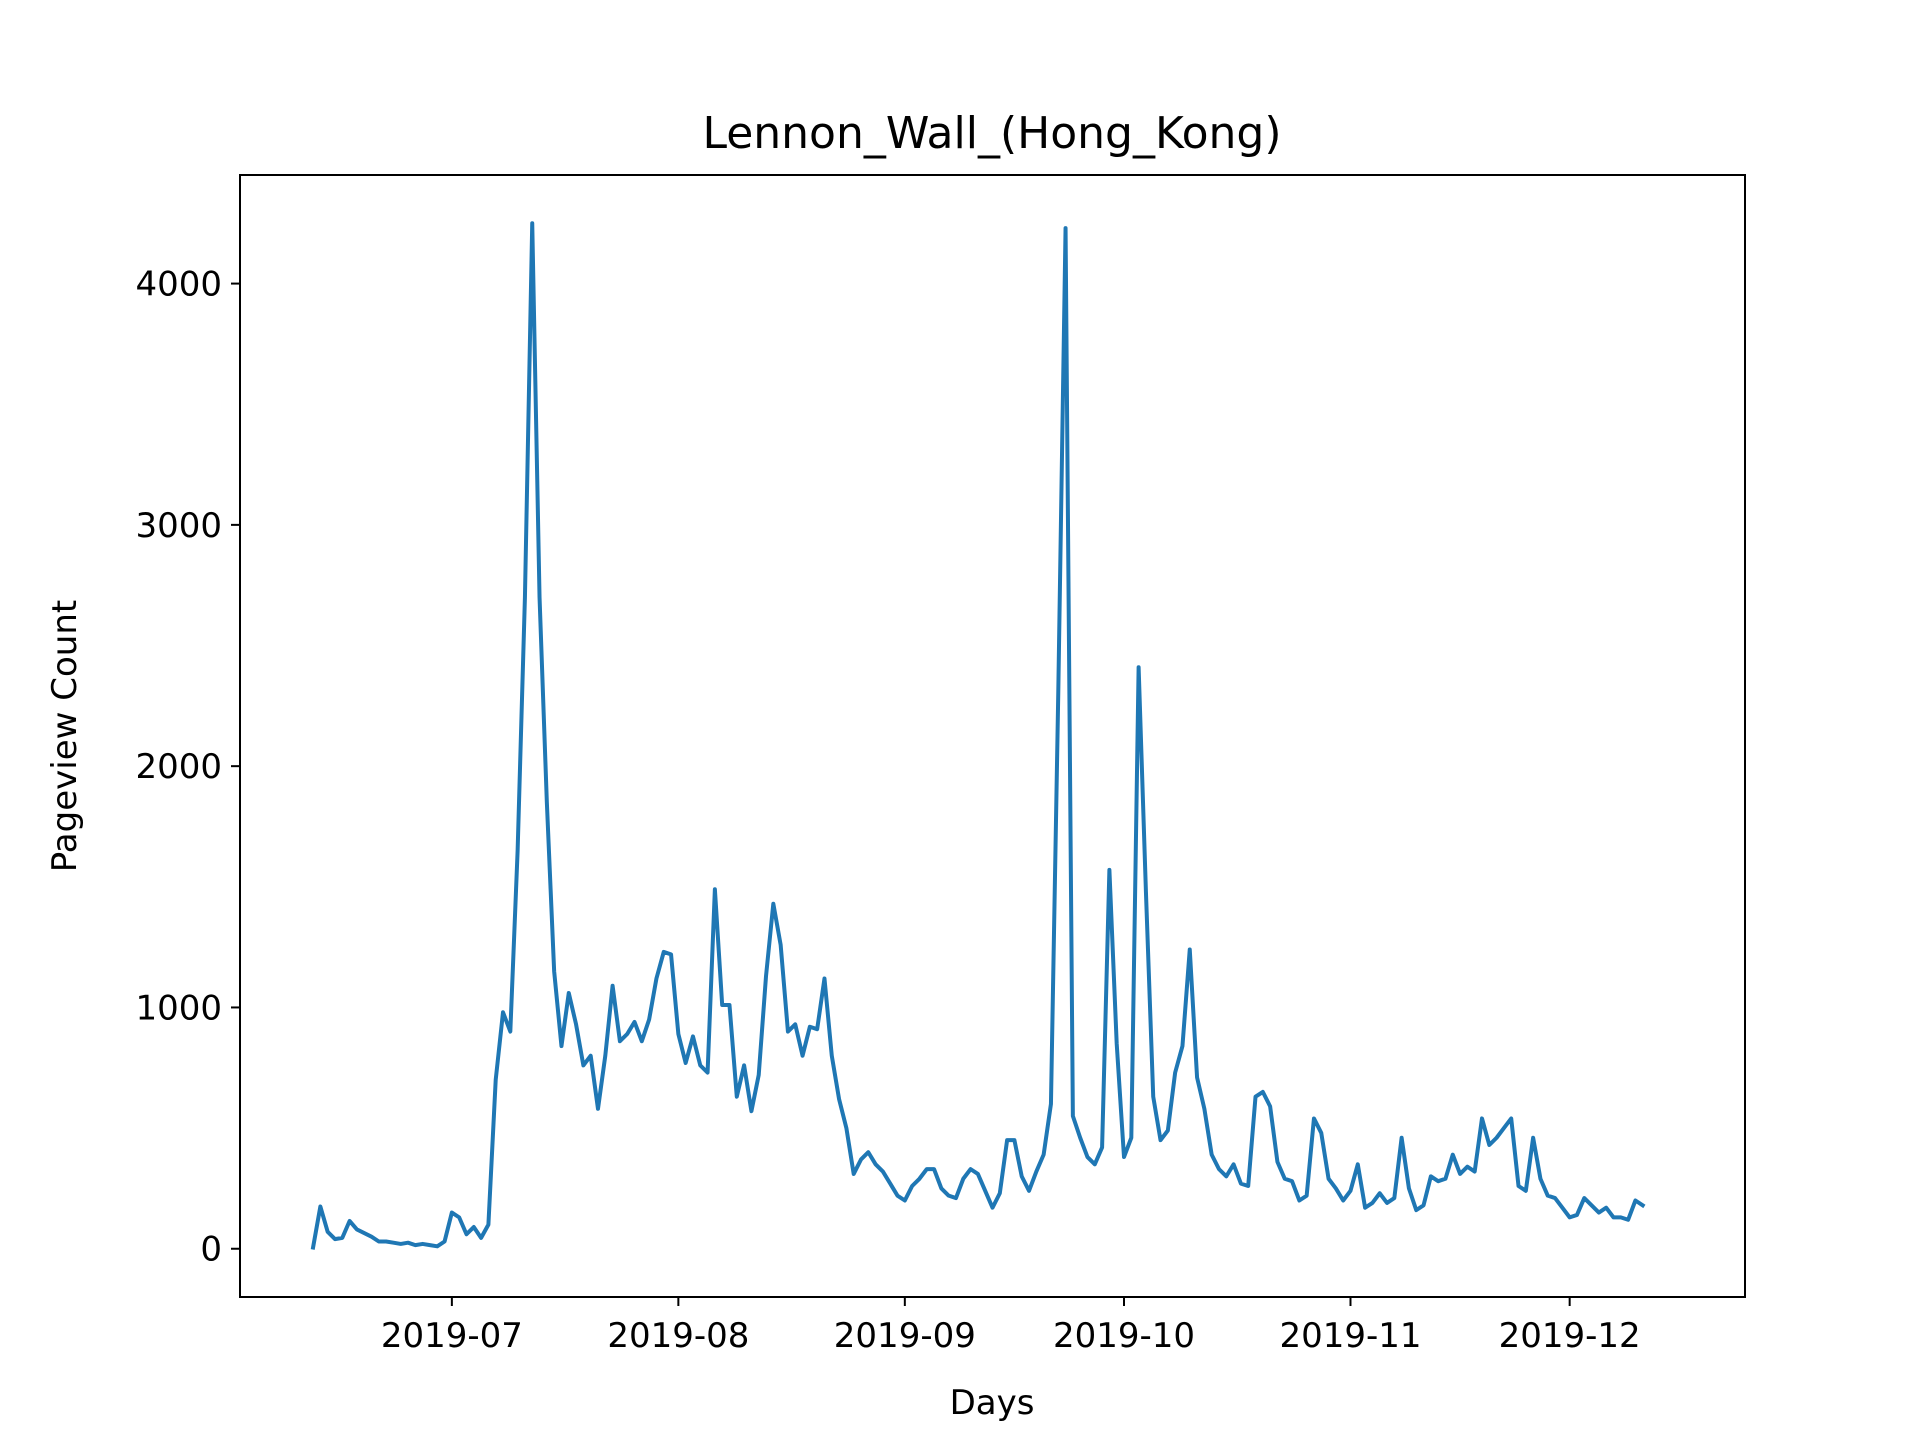 Image resolution: width=1920 pixels, height=1440 pixels. I want to click on x-tick-label: 2019-10, so click(1124, 1336).